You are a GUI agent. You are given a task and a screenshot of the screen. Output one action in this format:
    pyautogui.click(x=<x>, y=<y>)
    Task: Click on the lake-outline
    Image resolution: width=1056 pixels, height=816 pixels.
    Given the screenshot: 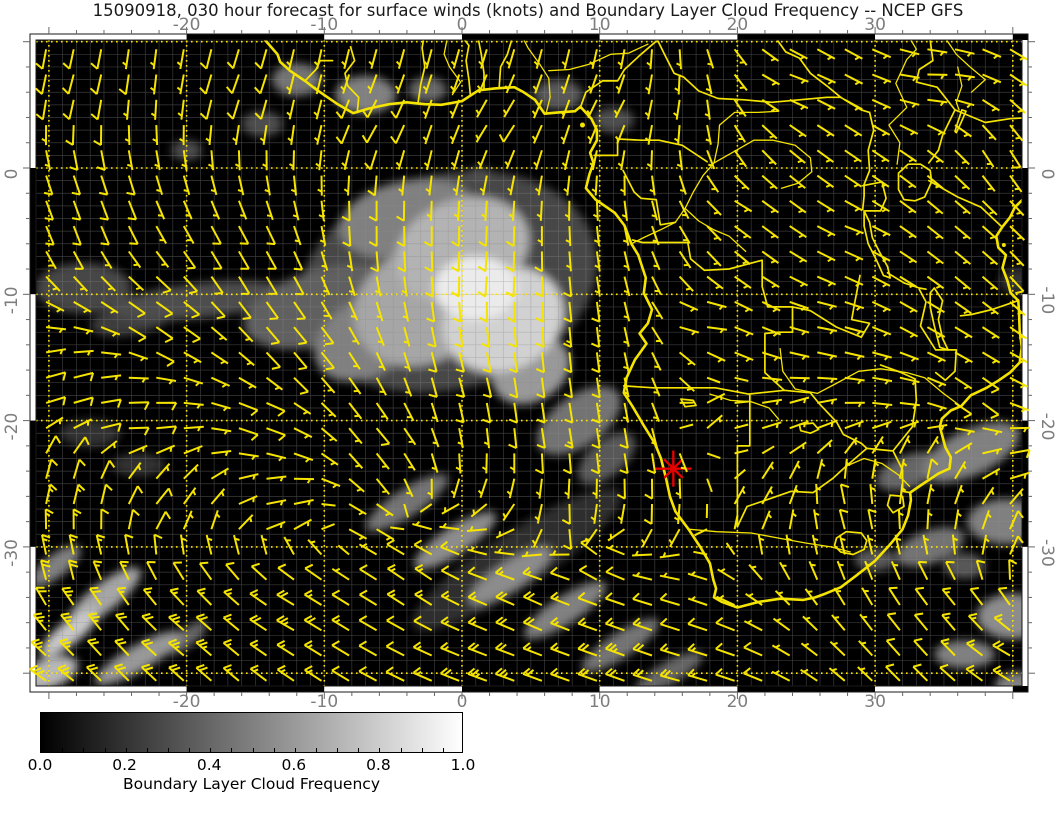 What is the action you would take?
    pyautogui.click(x=915, y=182)
    